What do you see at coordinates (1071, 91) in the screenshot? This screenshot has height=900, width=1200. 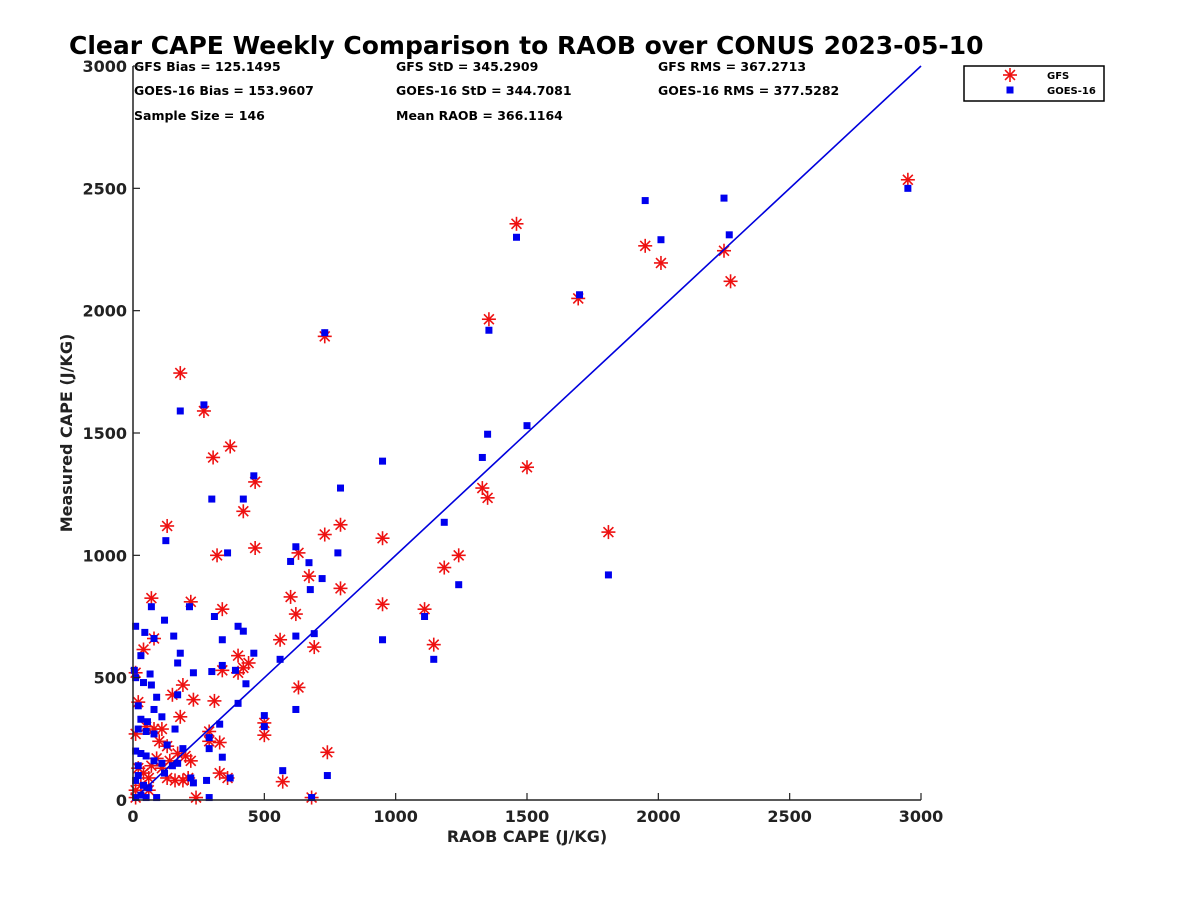 I see `legend-goes16-label: GOES-16` at bounding box center [1071, 91].